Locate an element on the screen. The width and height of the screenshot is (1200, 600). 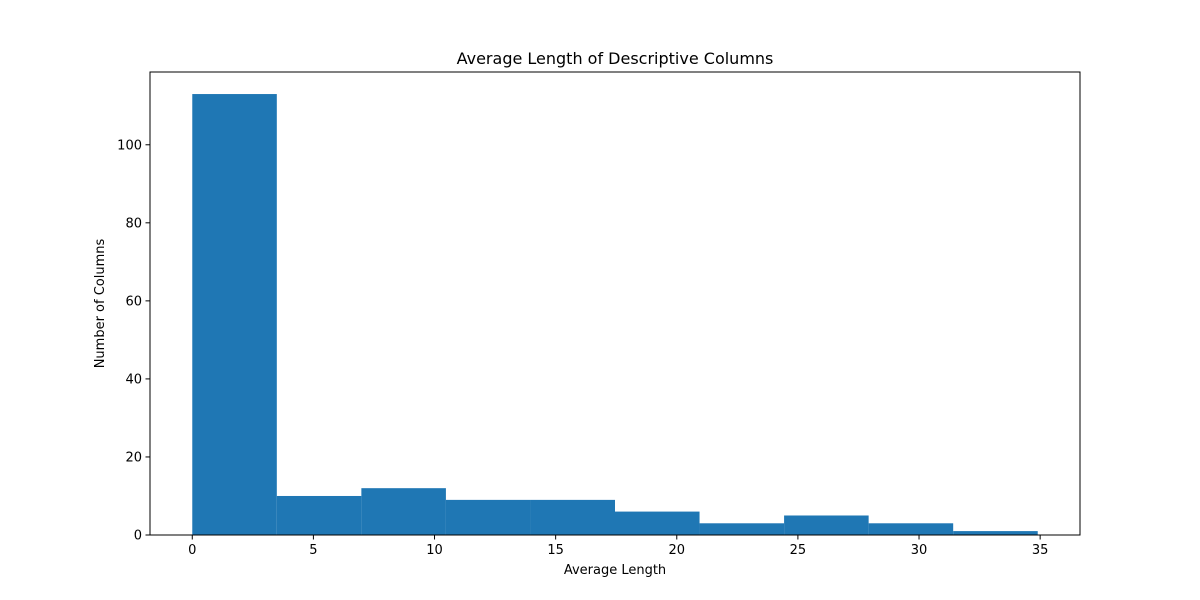
x-tick-label: 20 is located at coordinates (677, 550).